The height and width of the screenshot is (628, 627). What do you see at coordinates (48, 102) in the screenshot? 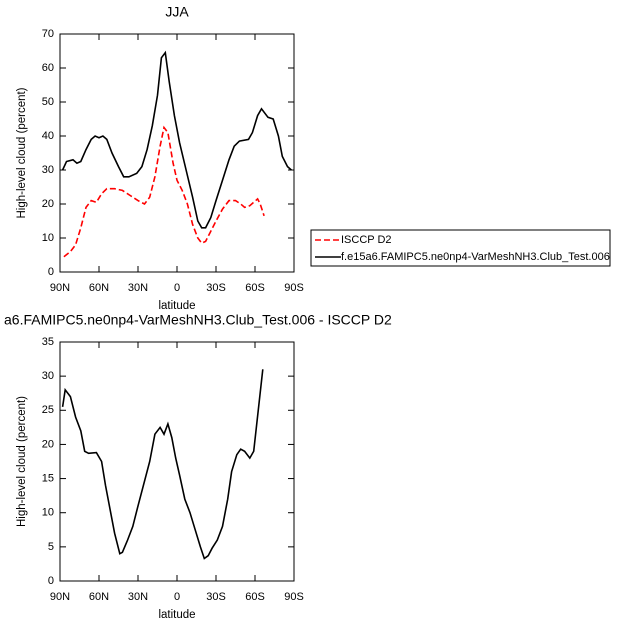
I see `y-tick-label: 50` at bounding box center [48, 102].